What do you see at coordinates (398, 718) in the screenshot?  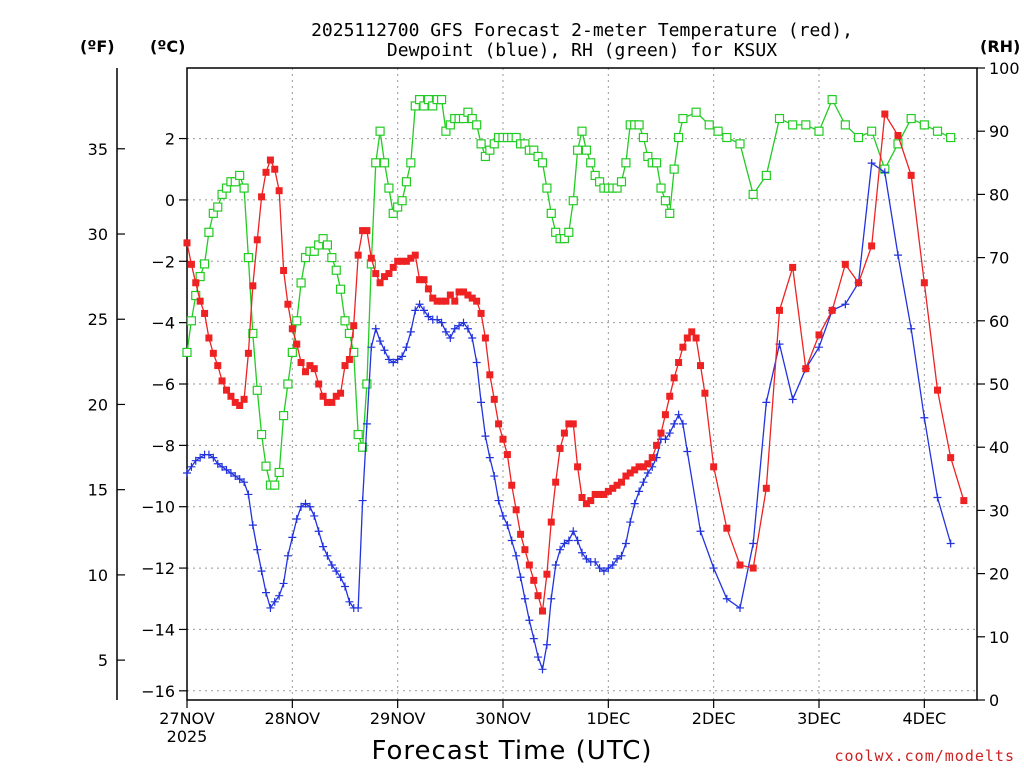 I see `x-tick-label: 29NOV` at bounding box center [398, 718].